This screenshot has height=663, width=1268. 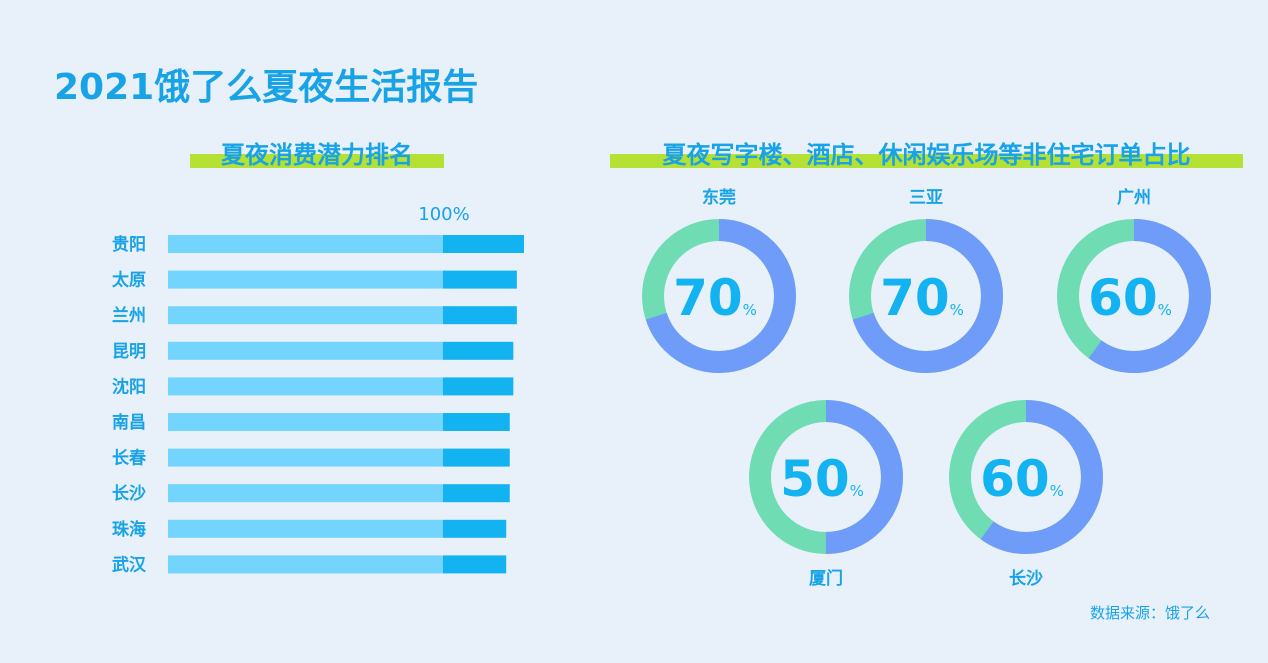 I want to click on category-label: 长沙, so click(x=129, y=493).